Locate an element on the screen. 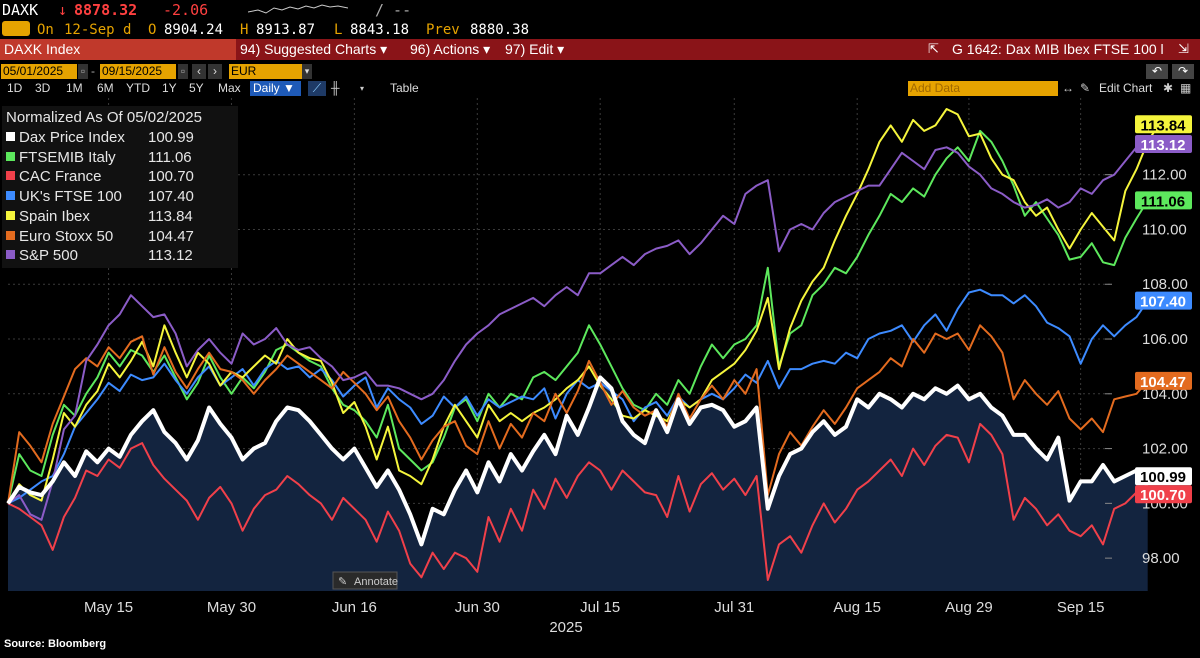 The height and width of the screenshot is (658, 1200). redo-icon: ↷ is located at coordinates (1183, 71).